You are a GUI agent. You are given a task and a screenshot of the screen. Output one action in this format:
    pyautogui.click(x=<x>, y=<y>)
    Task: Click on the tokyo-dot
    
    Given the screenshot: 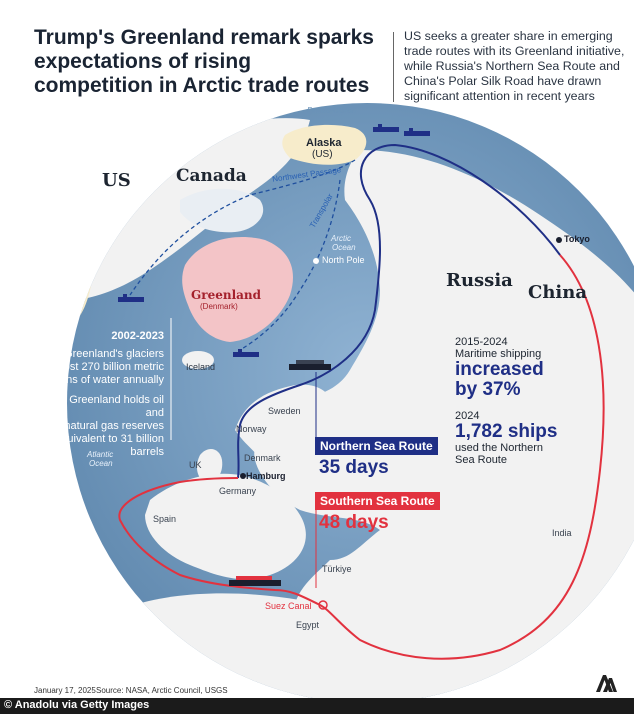 What is the action you would take?
    pyautogui.click(x=559, y=240)
    